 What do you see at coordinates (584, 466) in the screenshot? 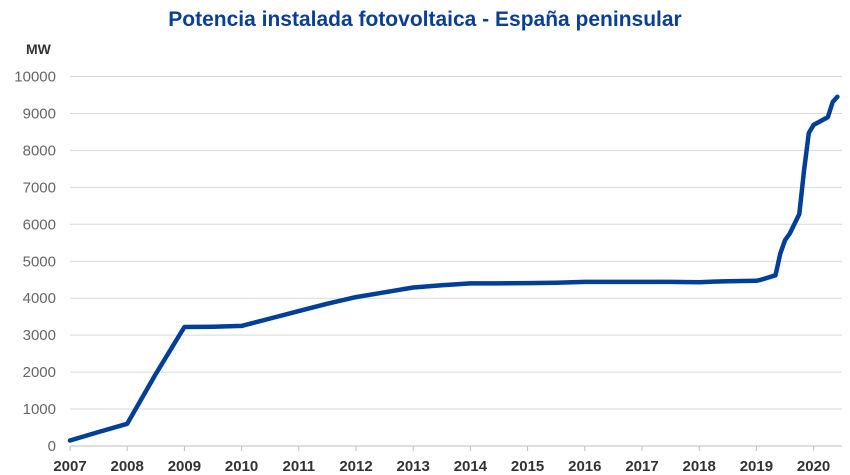
I see `x-tick-label: 2016` at bounding box center [584, 466].